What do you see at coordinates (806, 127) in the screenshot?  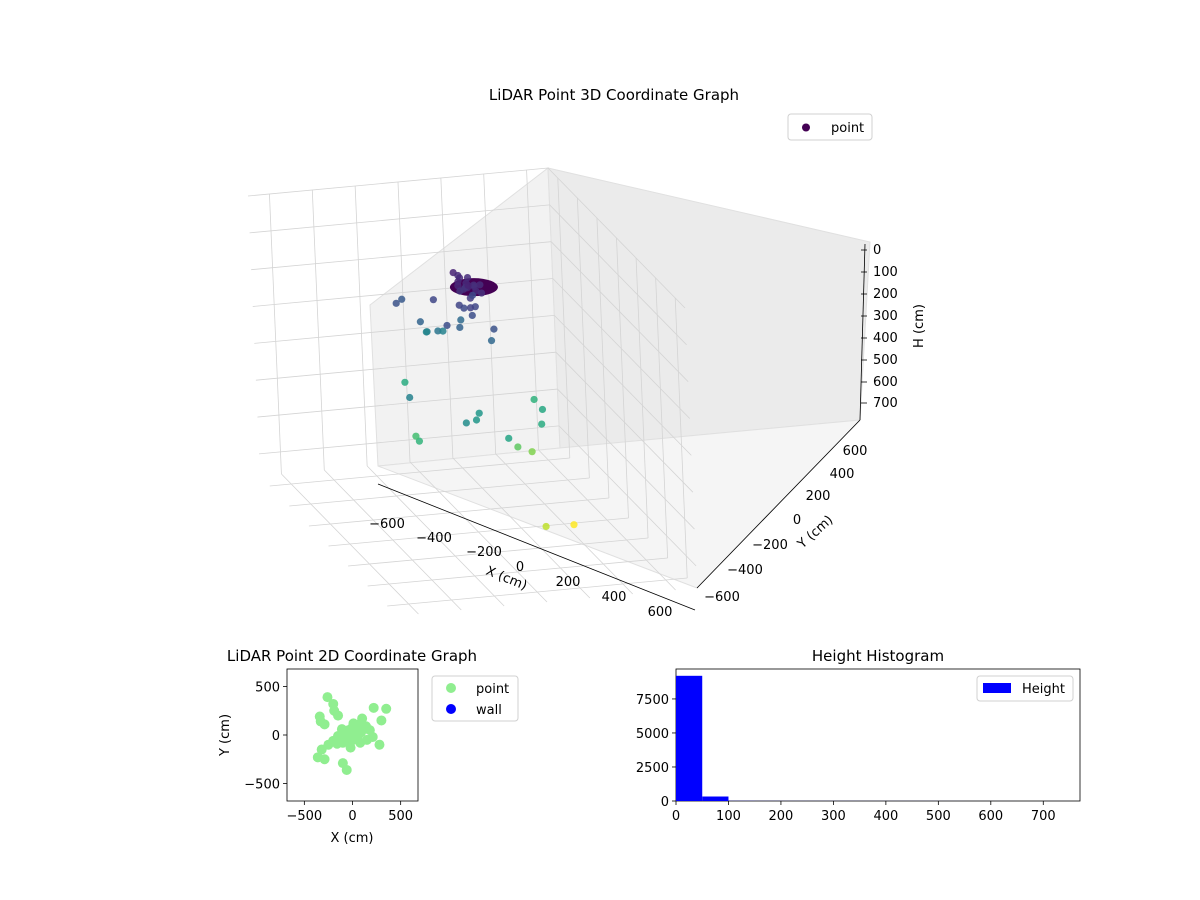 I see `legend-point-marker` at bounding box center [806, 127].